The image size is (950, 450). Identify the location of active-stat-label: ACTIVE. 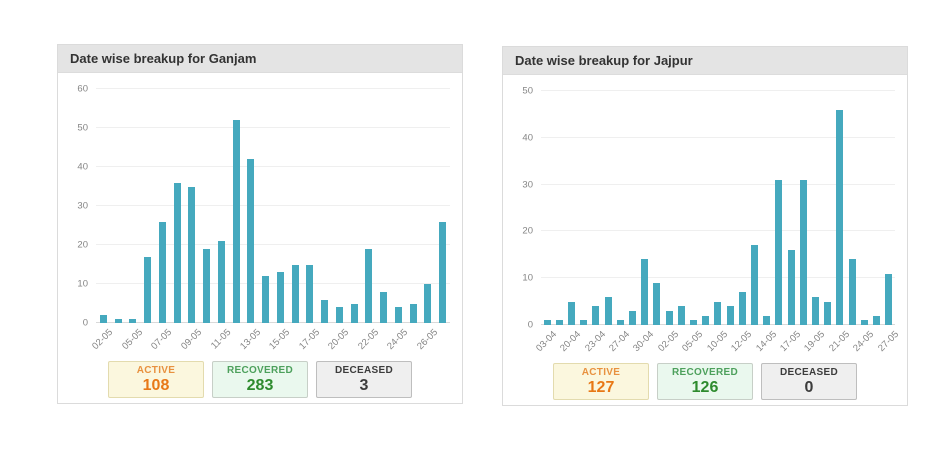
(601, 372).